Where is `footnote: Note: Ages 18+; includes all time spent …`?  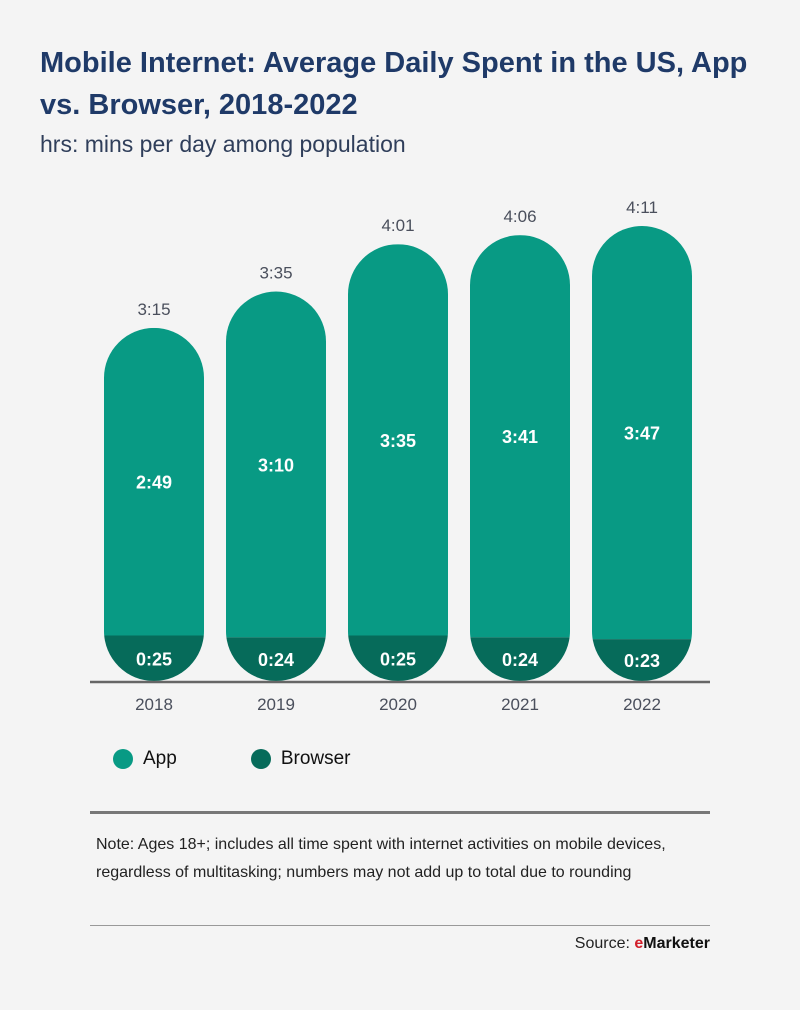
footnote: Note: Ages 18+; includes all time spent … is located at coordinates (381, 858).